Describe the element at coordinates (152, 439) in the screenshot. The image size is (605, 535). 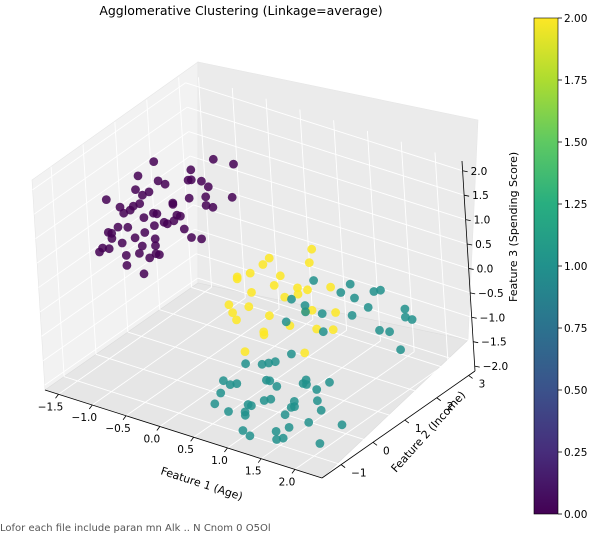
I see `x-tick-label: 0.0` at that location.